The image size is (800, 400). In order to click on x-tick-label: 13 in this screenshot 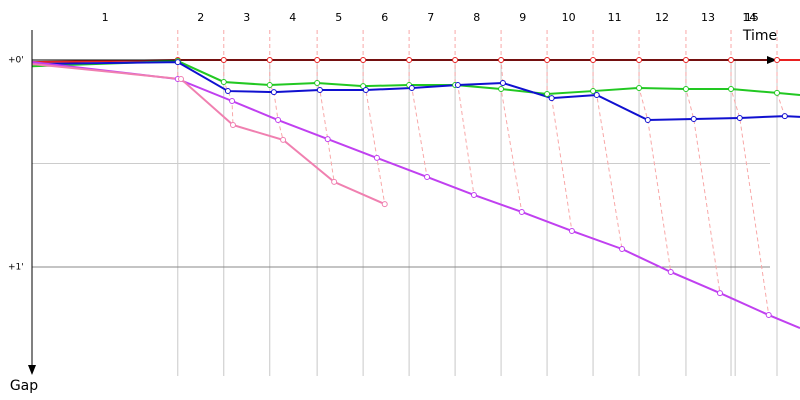, I will do `click(708, 17)`.